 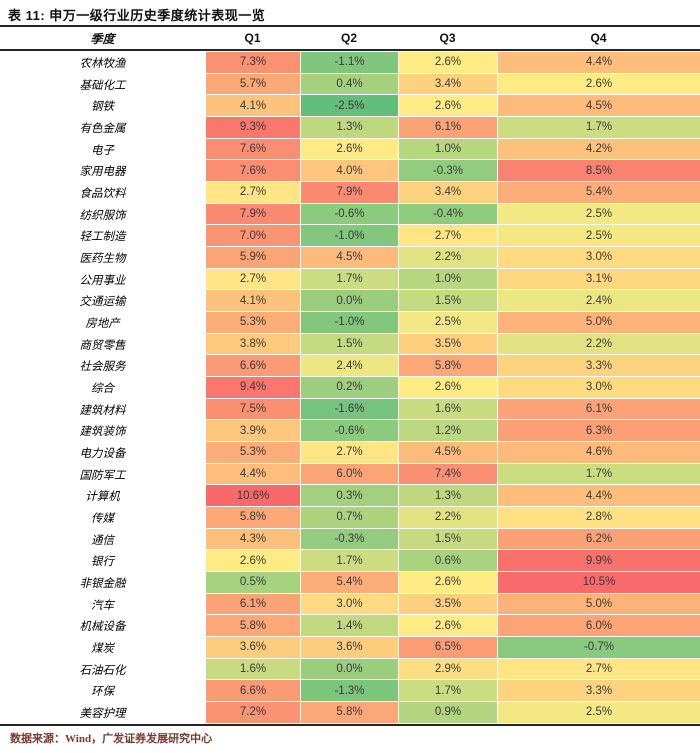 What do you see at coordinates (102, 258) in the screenshot?
I see `industry-name: 医药生物` at bounding box center [102, 258].